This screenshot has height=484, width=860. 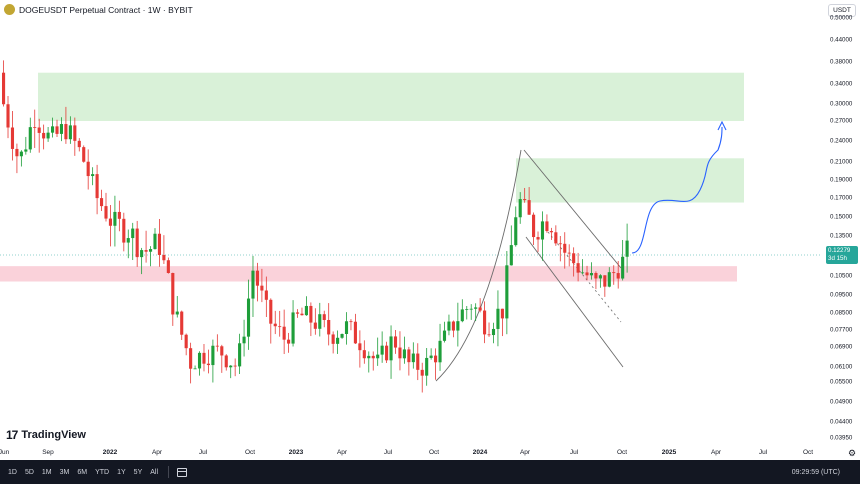 I want to click on price-tick-label: 0.13500, so click(x=841, y=236).